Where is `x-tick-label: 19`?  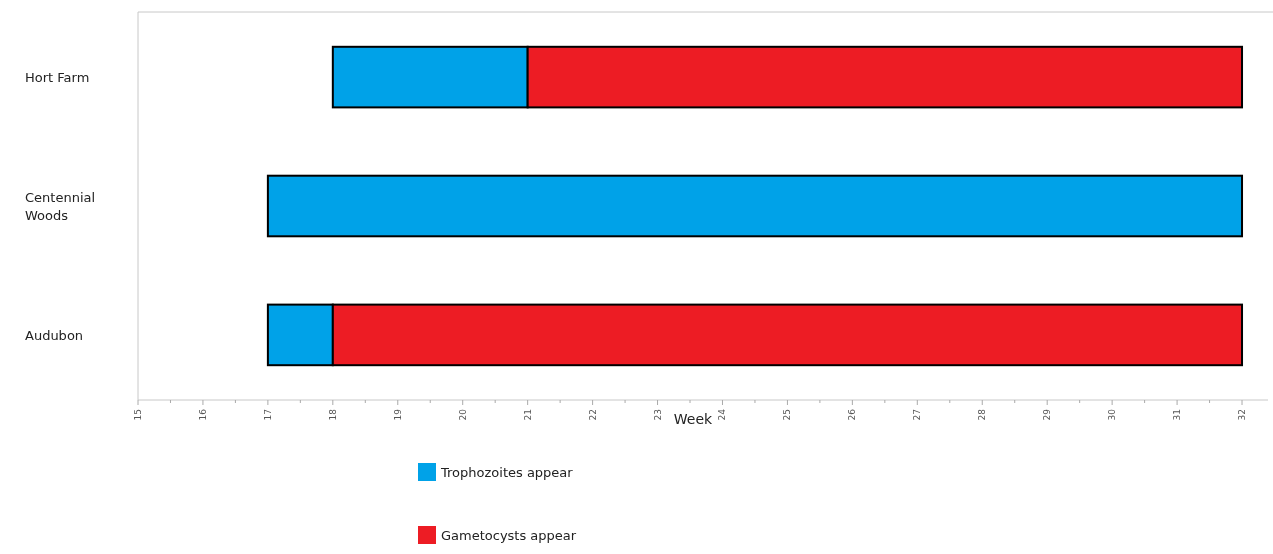 x-tick-label: 19 is located at coordinates (397, 414).